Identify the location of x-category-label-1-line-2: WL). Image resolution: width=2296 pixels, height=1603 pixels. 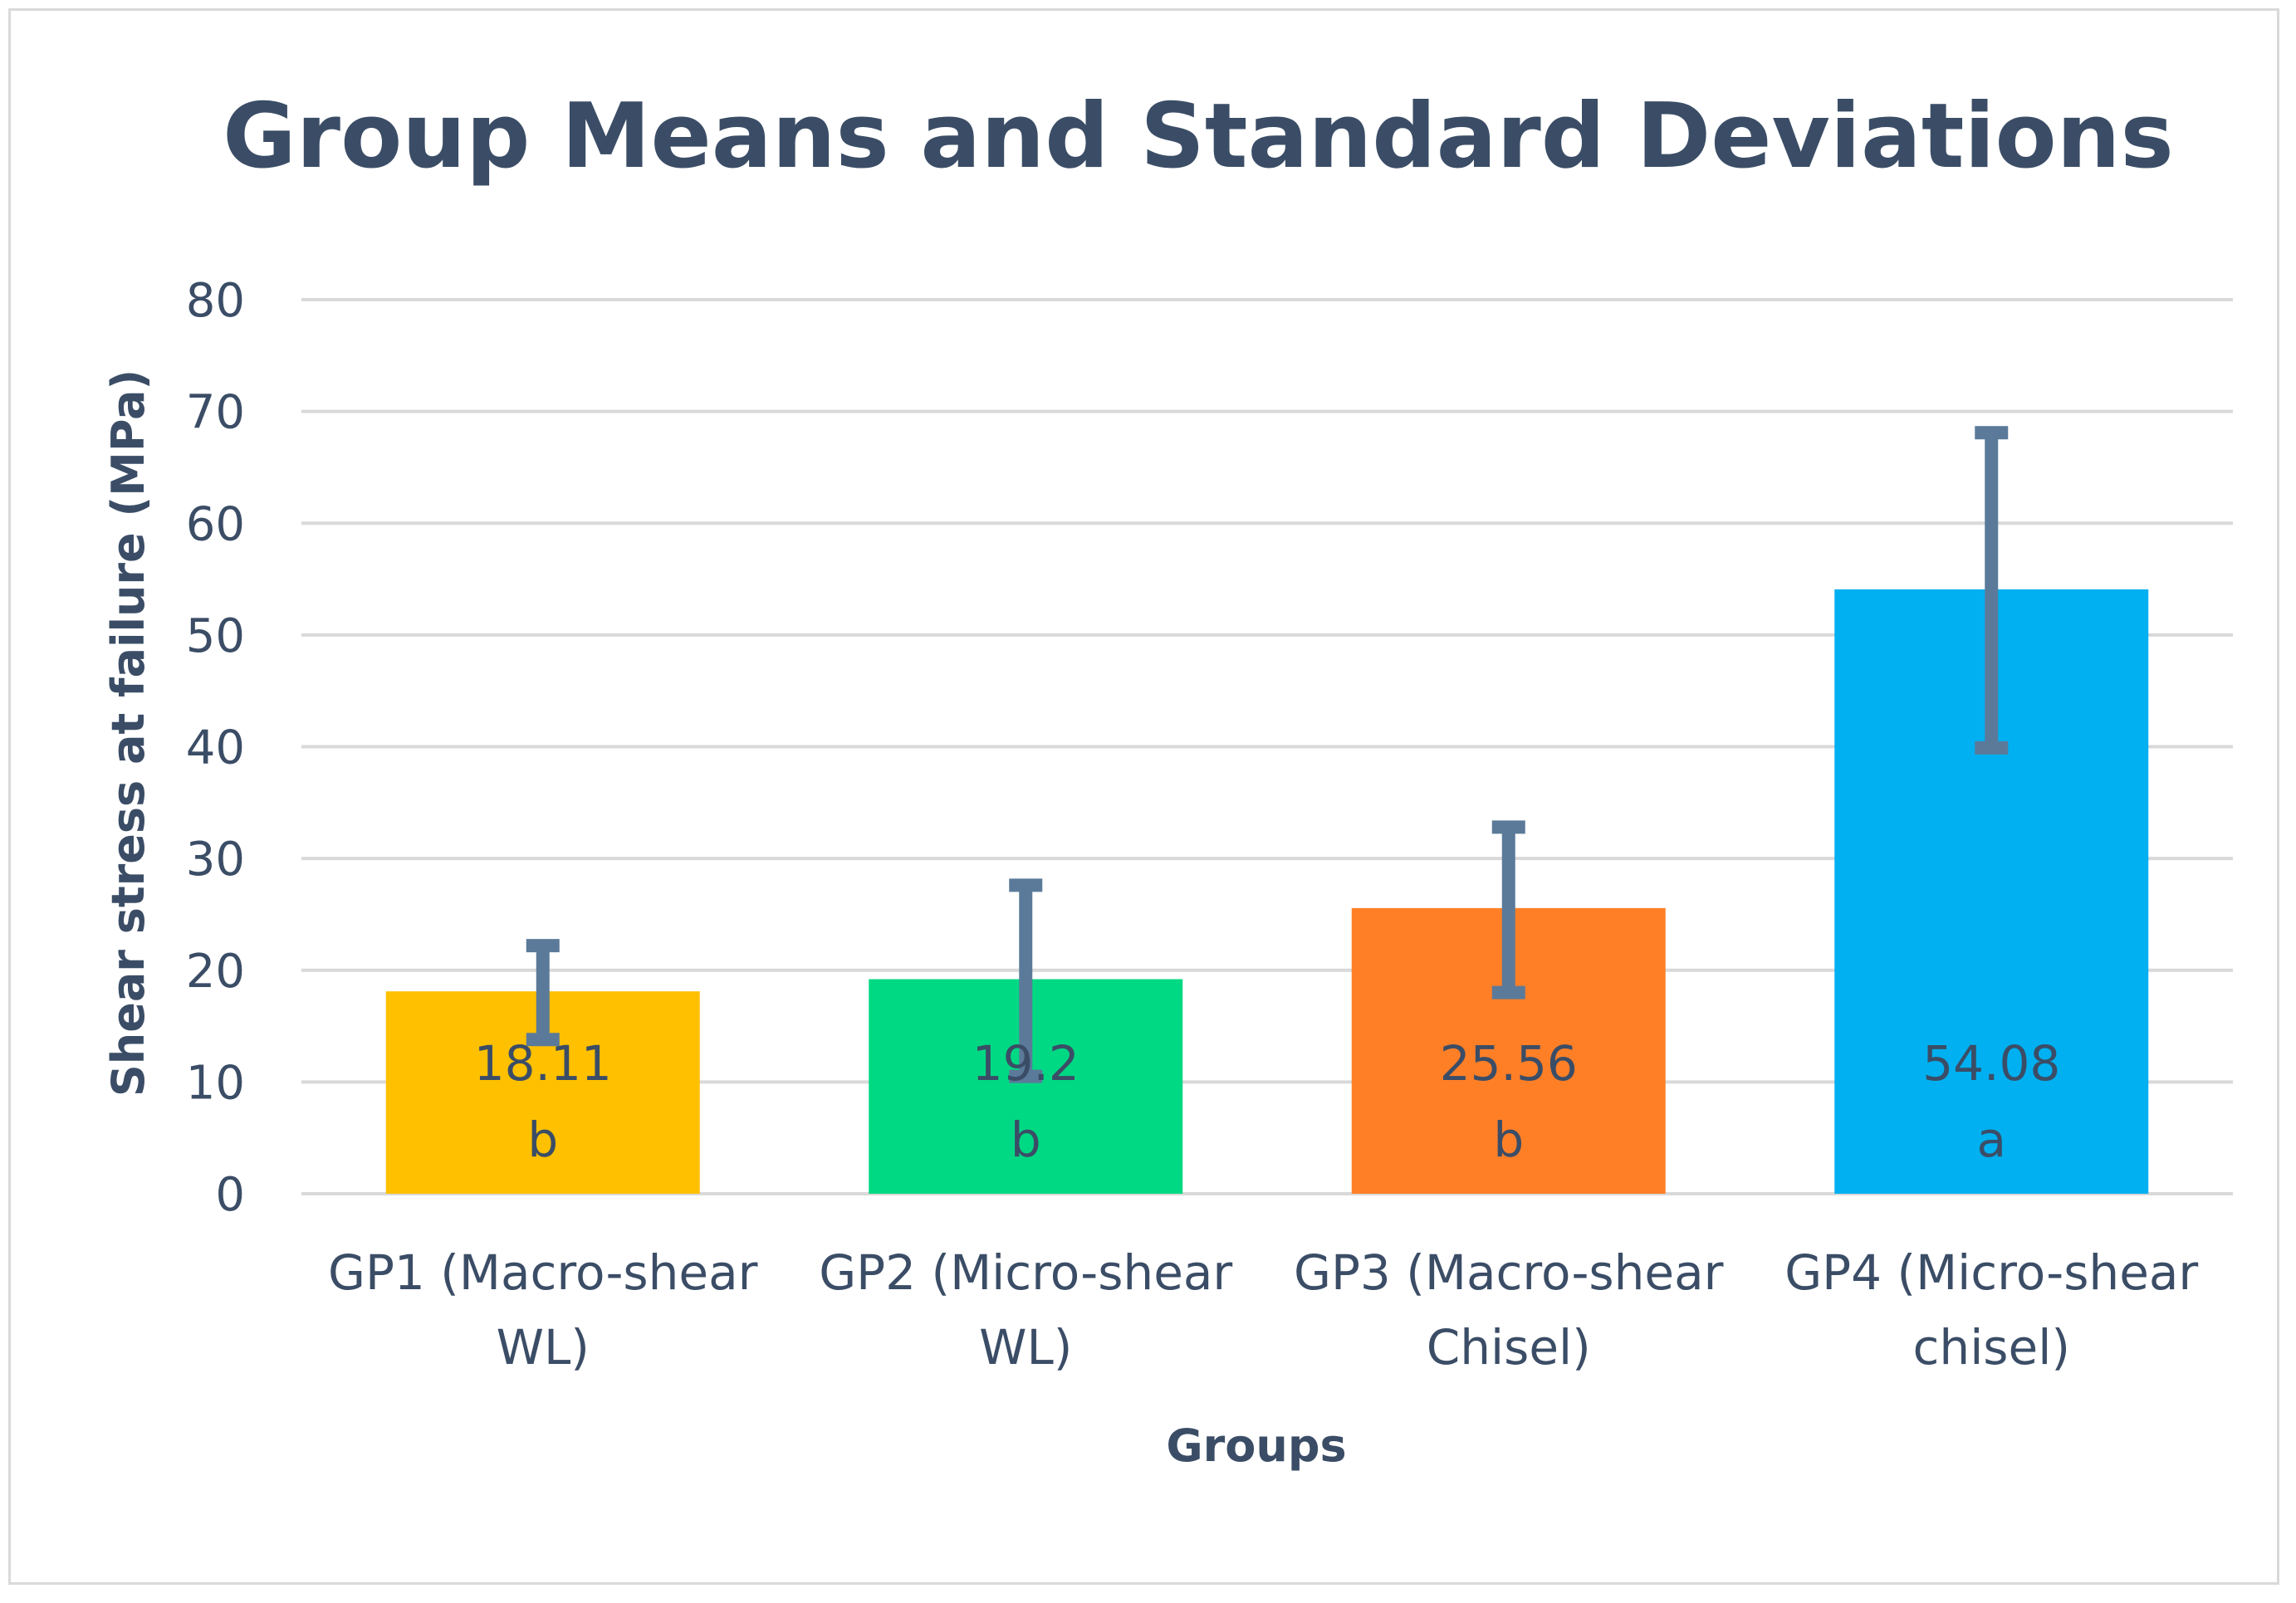
(543, 1347).